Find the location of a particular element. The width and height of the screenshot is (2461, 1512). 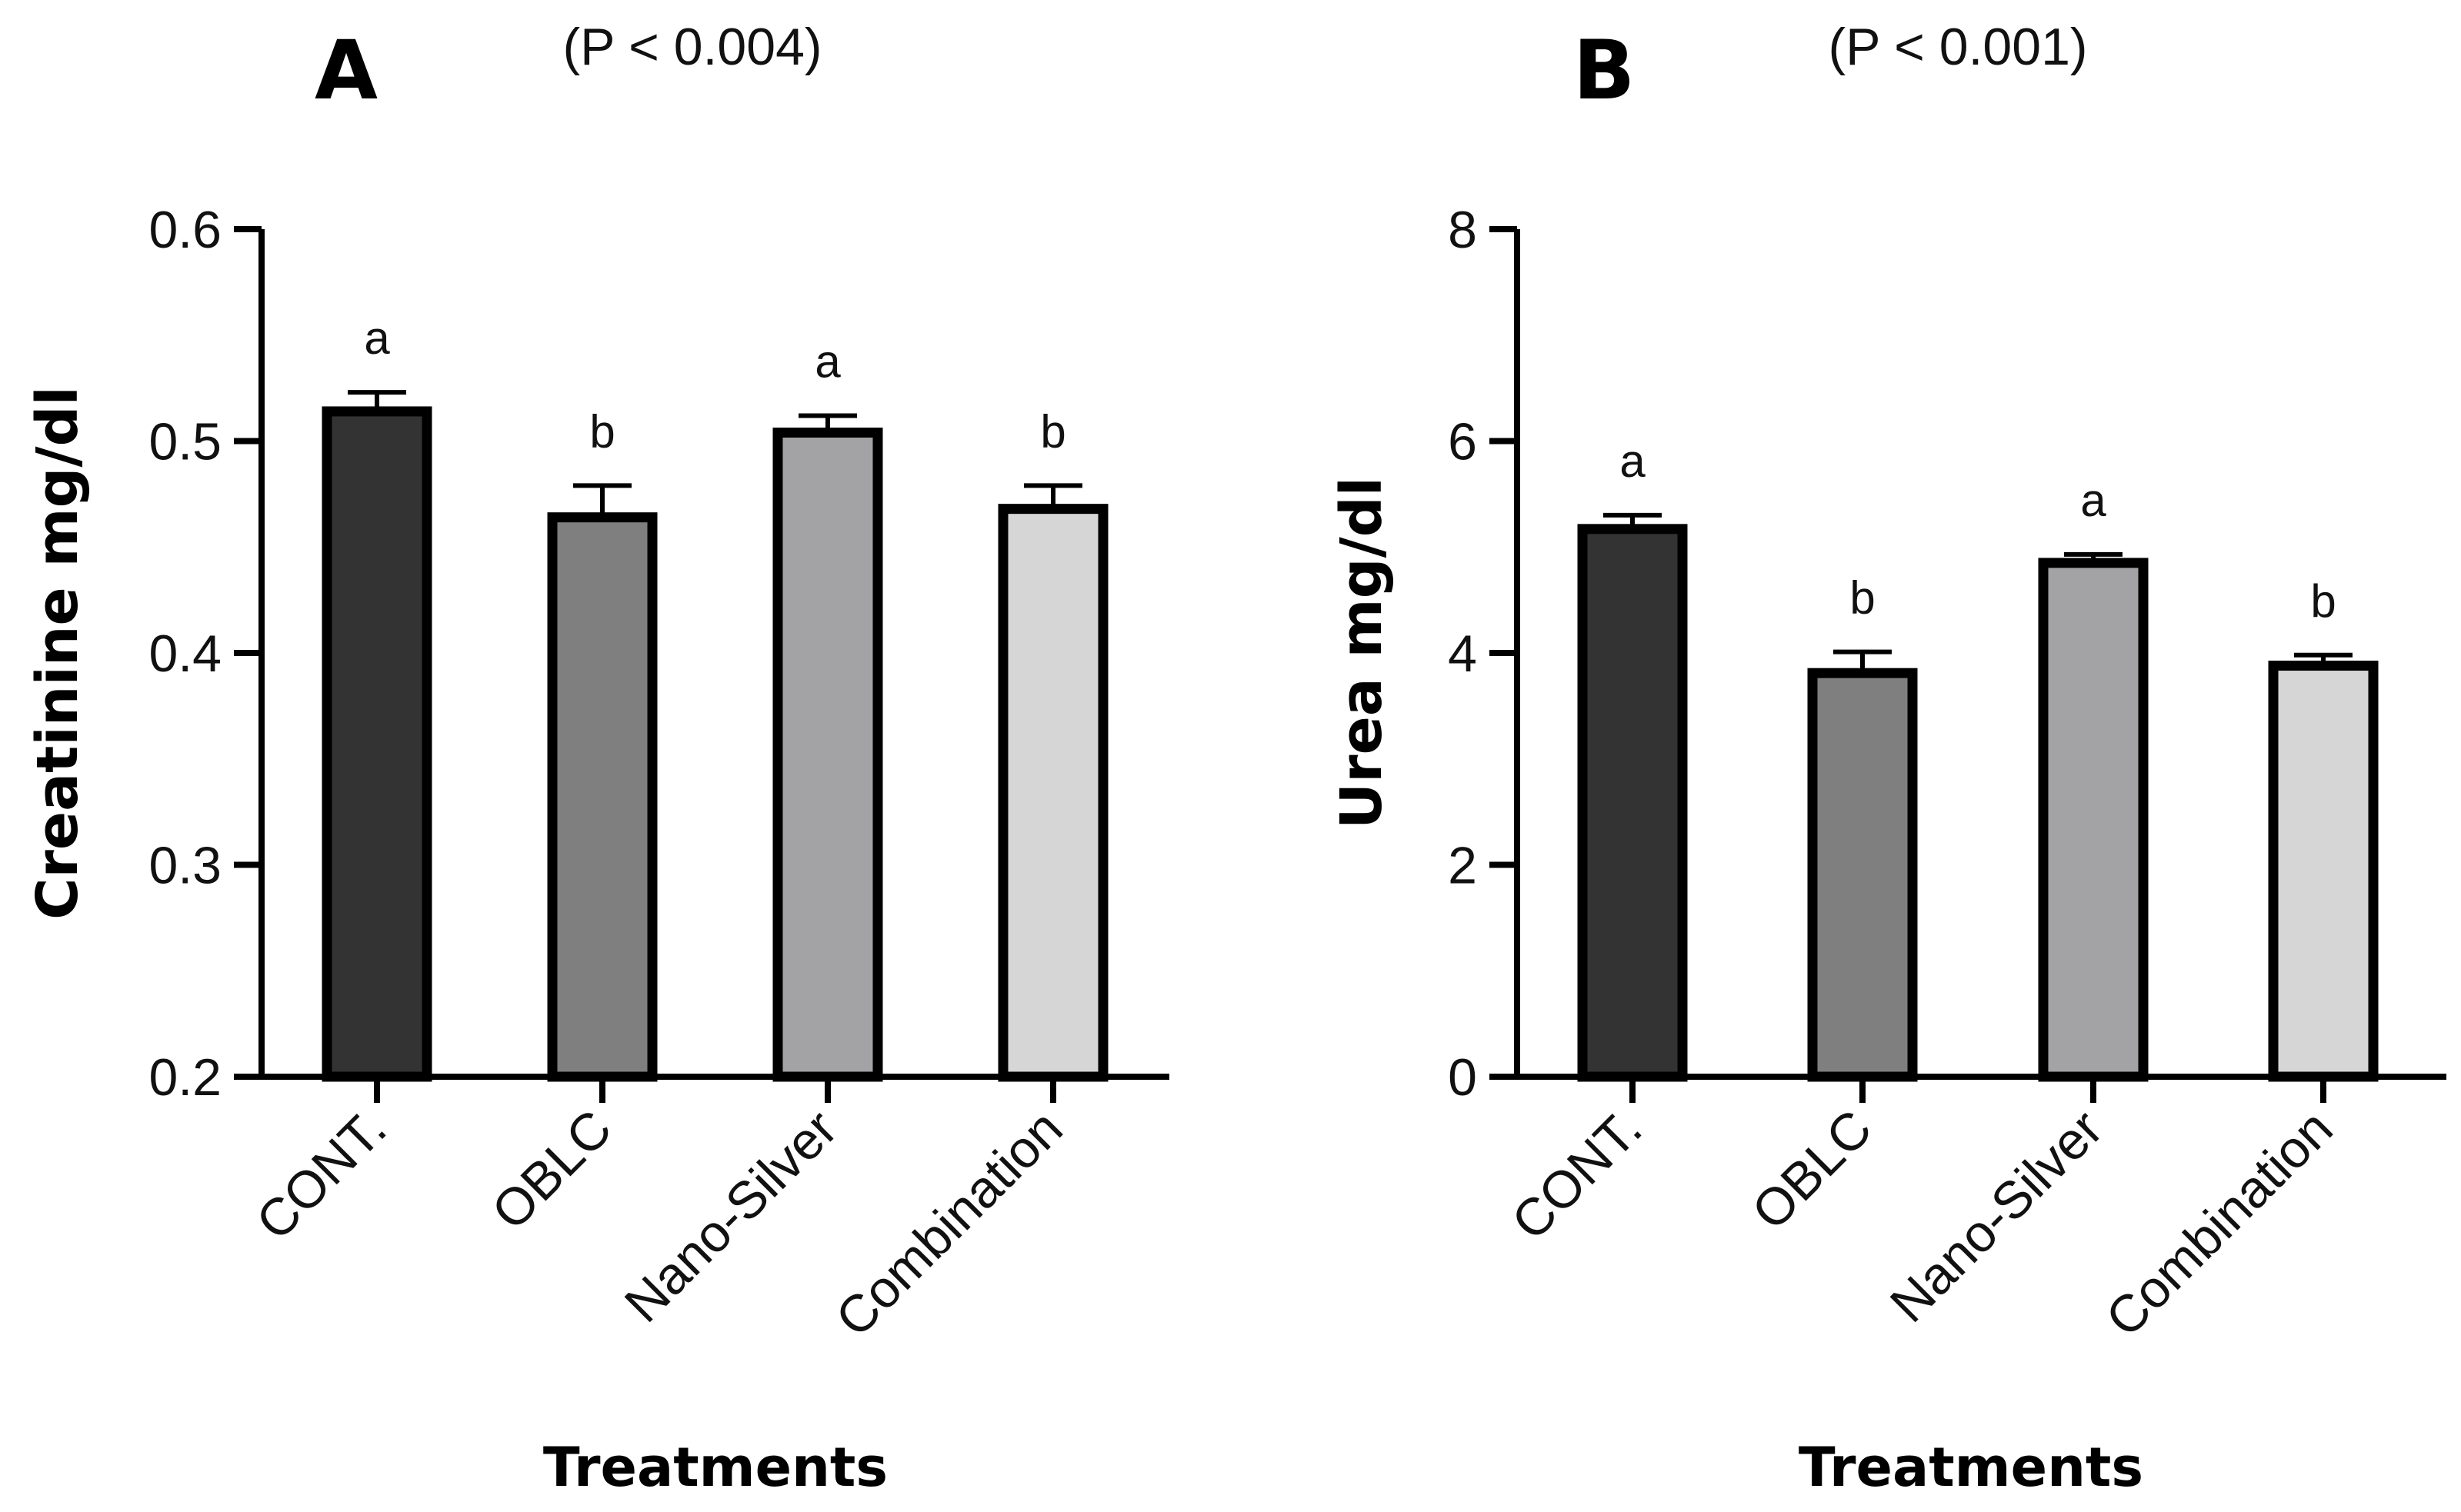

y-tick-label: 4 is located at coordinates (1462, 653).